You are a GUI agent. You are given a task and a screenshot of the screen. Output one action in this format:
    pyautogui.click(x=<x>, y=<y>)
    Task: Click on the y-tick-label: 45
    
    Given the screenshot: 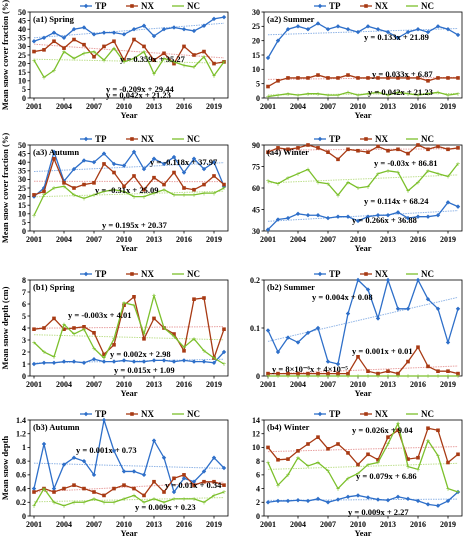 What is the action you would take?
    pyautogui.click(x=22, y=20)
    